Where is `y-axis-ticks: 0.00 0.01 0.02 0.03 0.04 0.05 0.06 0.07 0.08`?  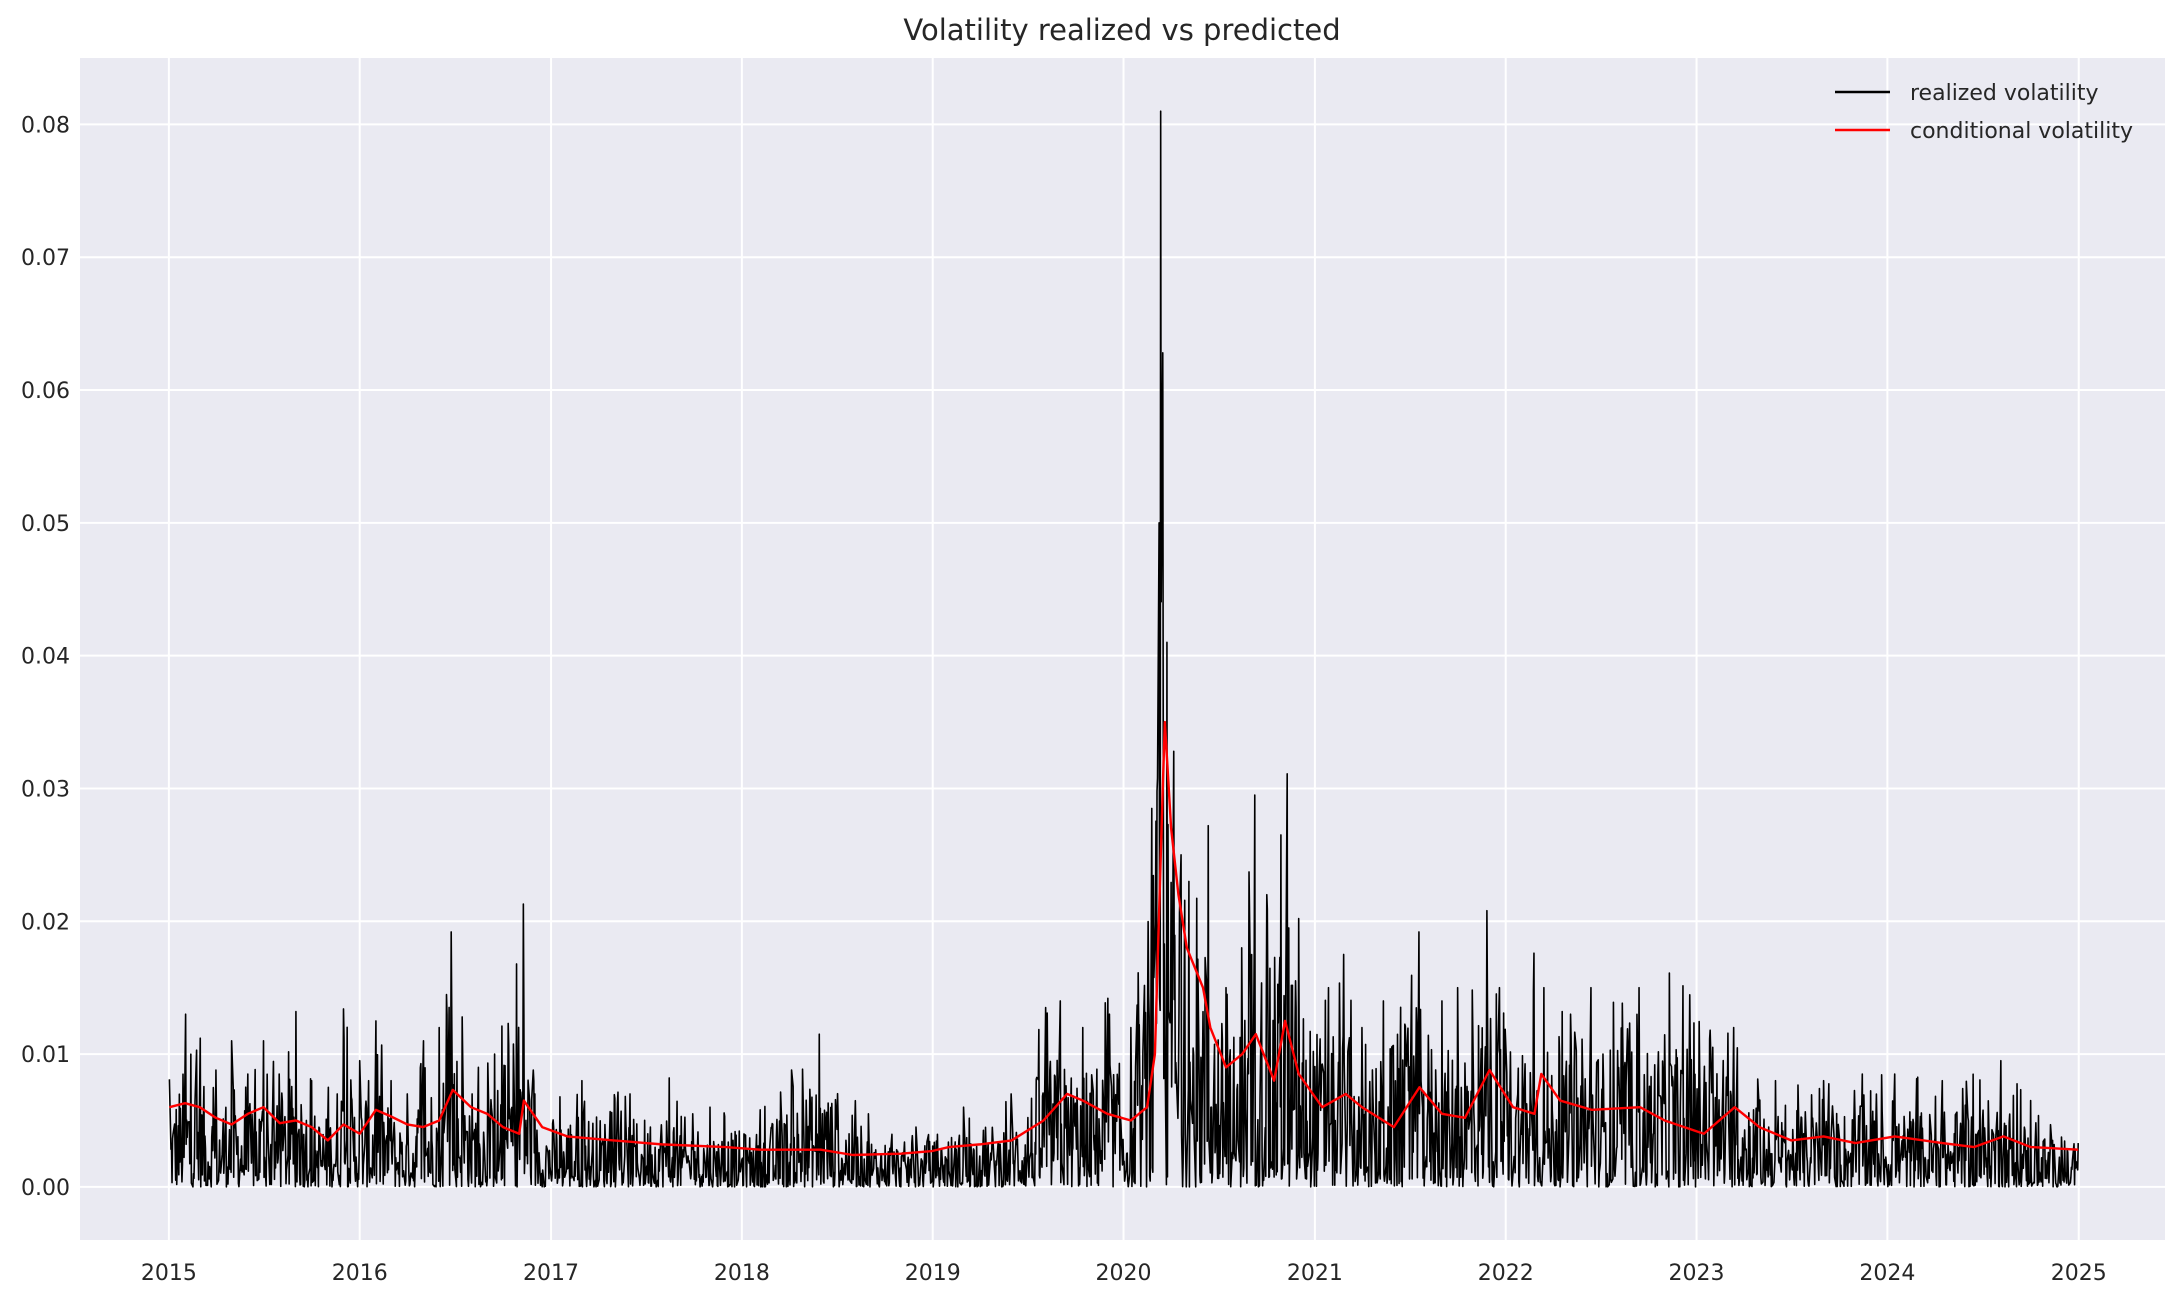 y-axis-ticks: 0.00 0.01 0.02 0.03 0.04 0.05 0.06 0.07 0.08 is located at coordinates (45, 656).